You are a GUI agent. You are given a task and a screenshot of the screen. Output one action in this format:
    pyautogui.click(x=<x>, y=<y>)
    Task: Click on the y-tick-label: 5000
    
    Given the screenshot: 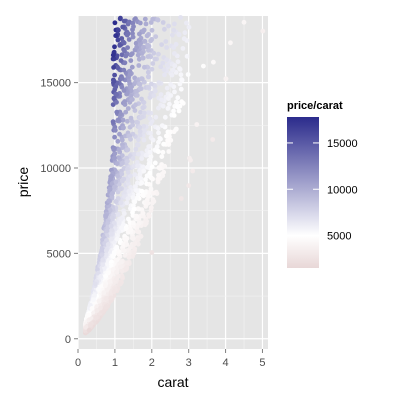 What is the action you would take?
    pyautogui.click(x=59, y=254)
    